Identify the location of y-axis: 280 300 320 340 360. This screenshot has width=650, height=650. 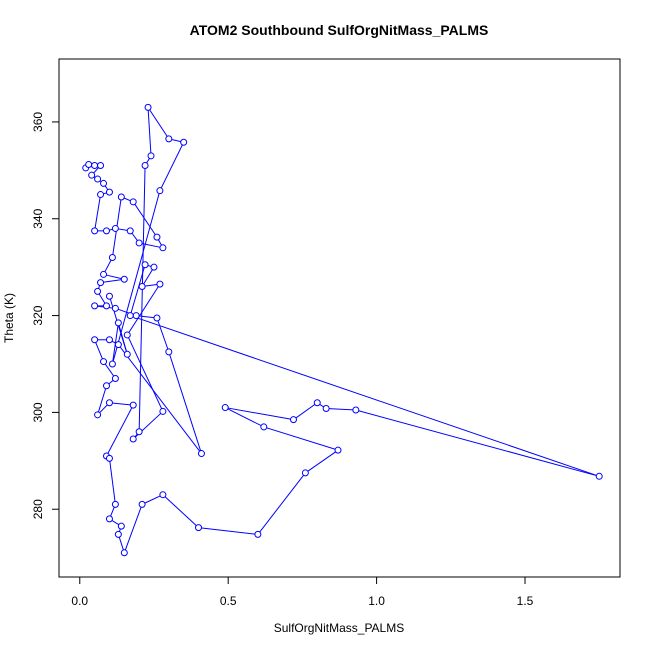
(45, 315).